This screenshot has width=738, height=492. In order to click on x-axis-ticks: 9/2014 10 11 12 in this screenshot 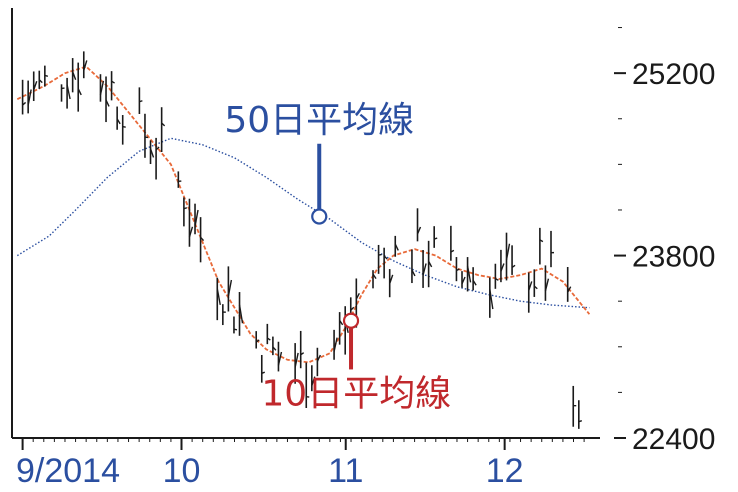, I will do `click(300, 464)`.